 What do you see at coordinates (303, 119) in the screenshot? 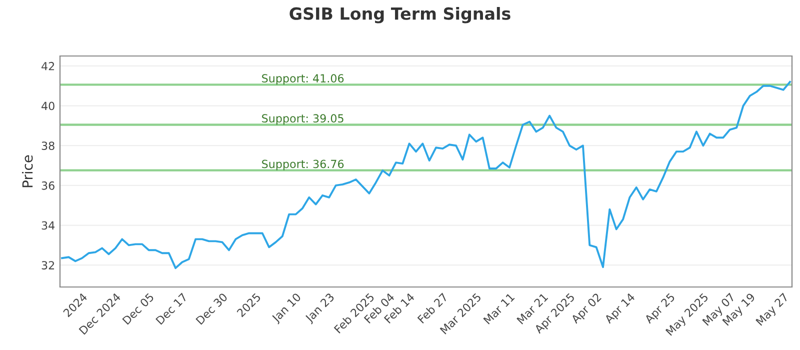
I see `ref-line-label: Support: 39.05` at bounding box center [303, 119].